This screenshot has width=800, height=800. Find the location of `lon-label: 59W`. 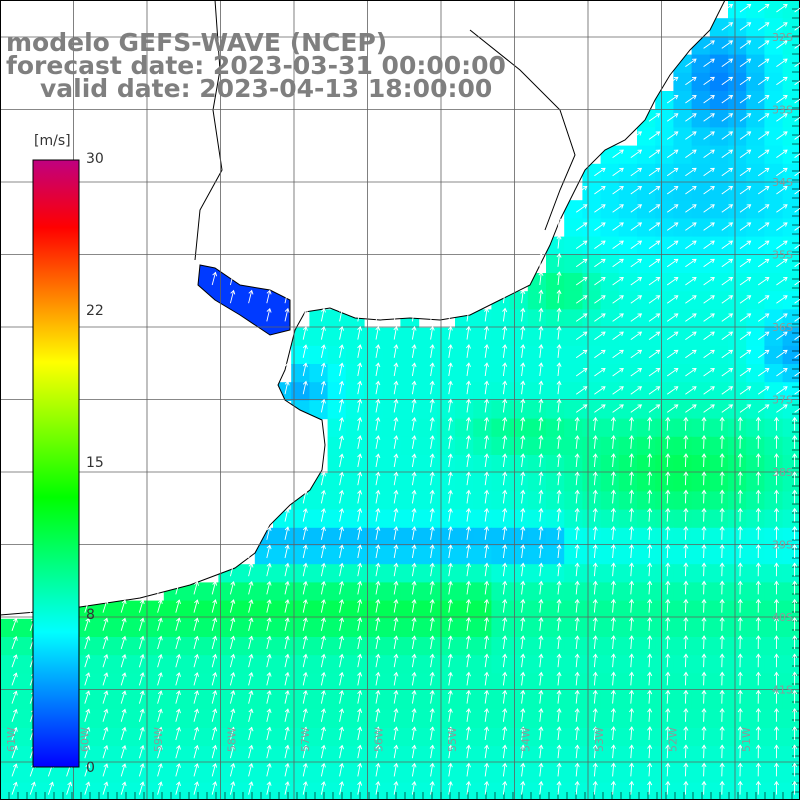

lon-label: 59W is located at coordinates (158, 739).